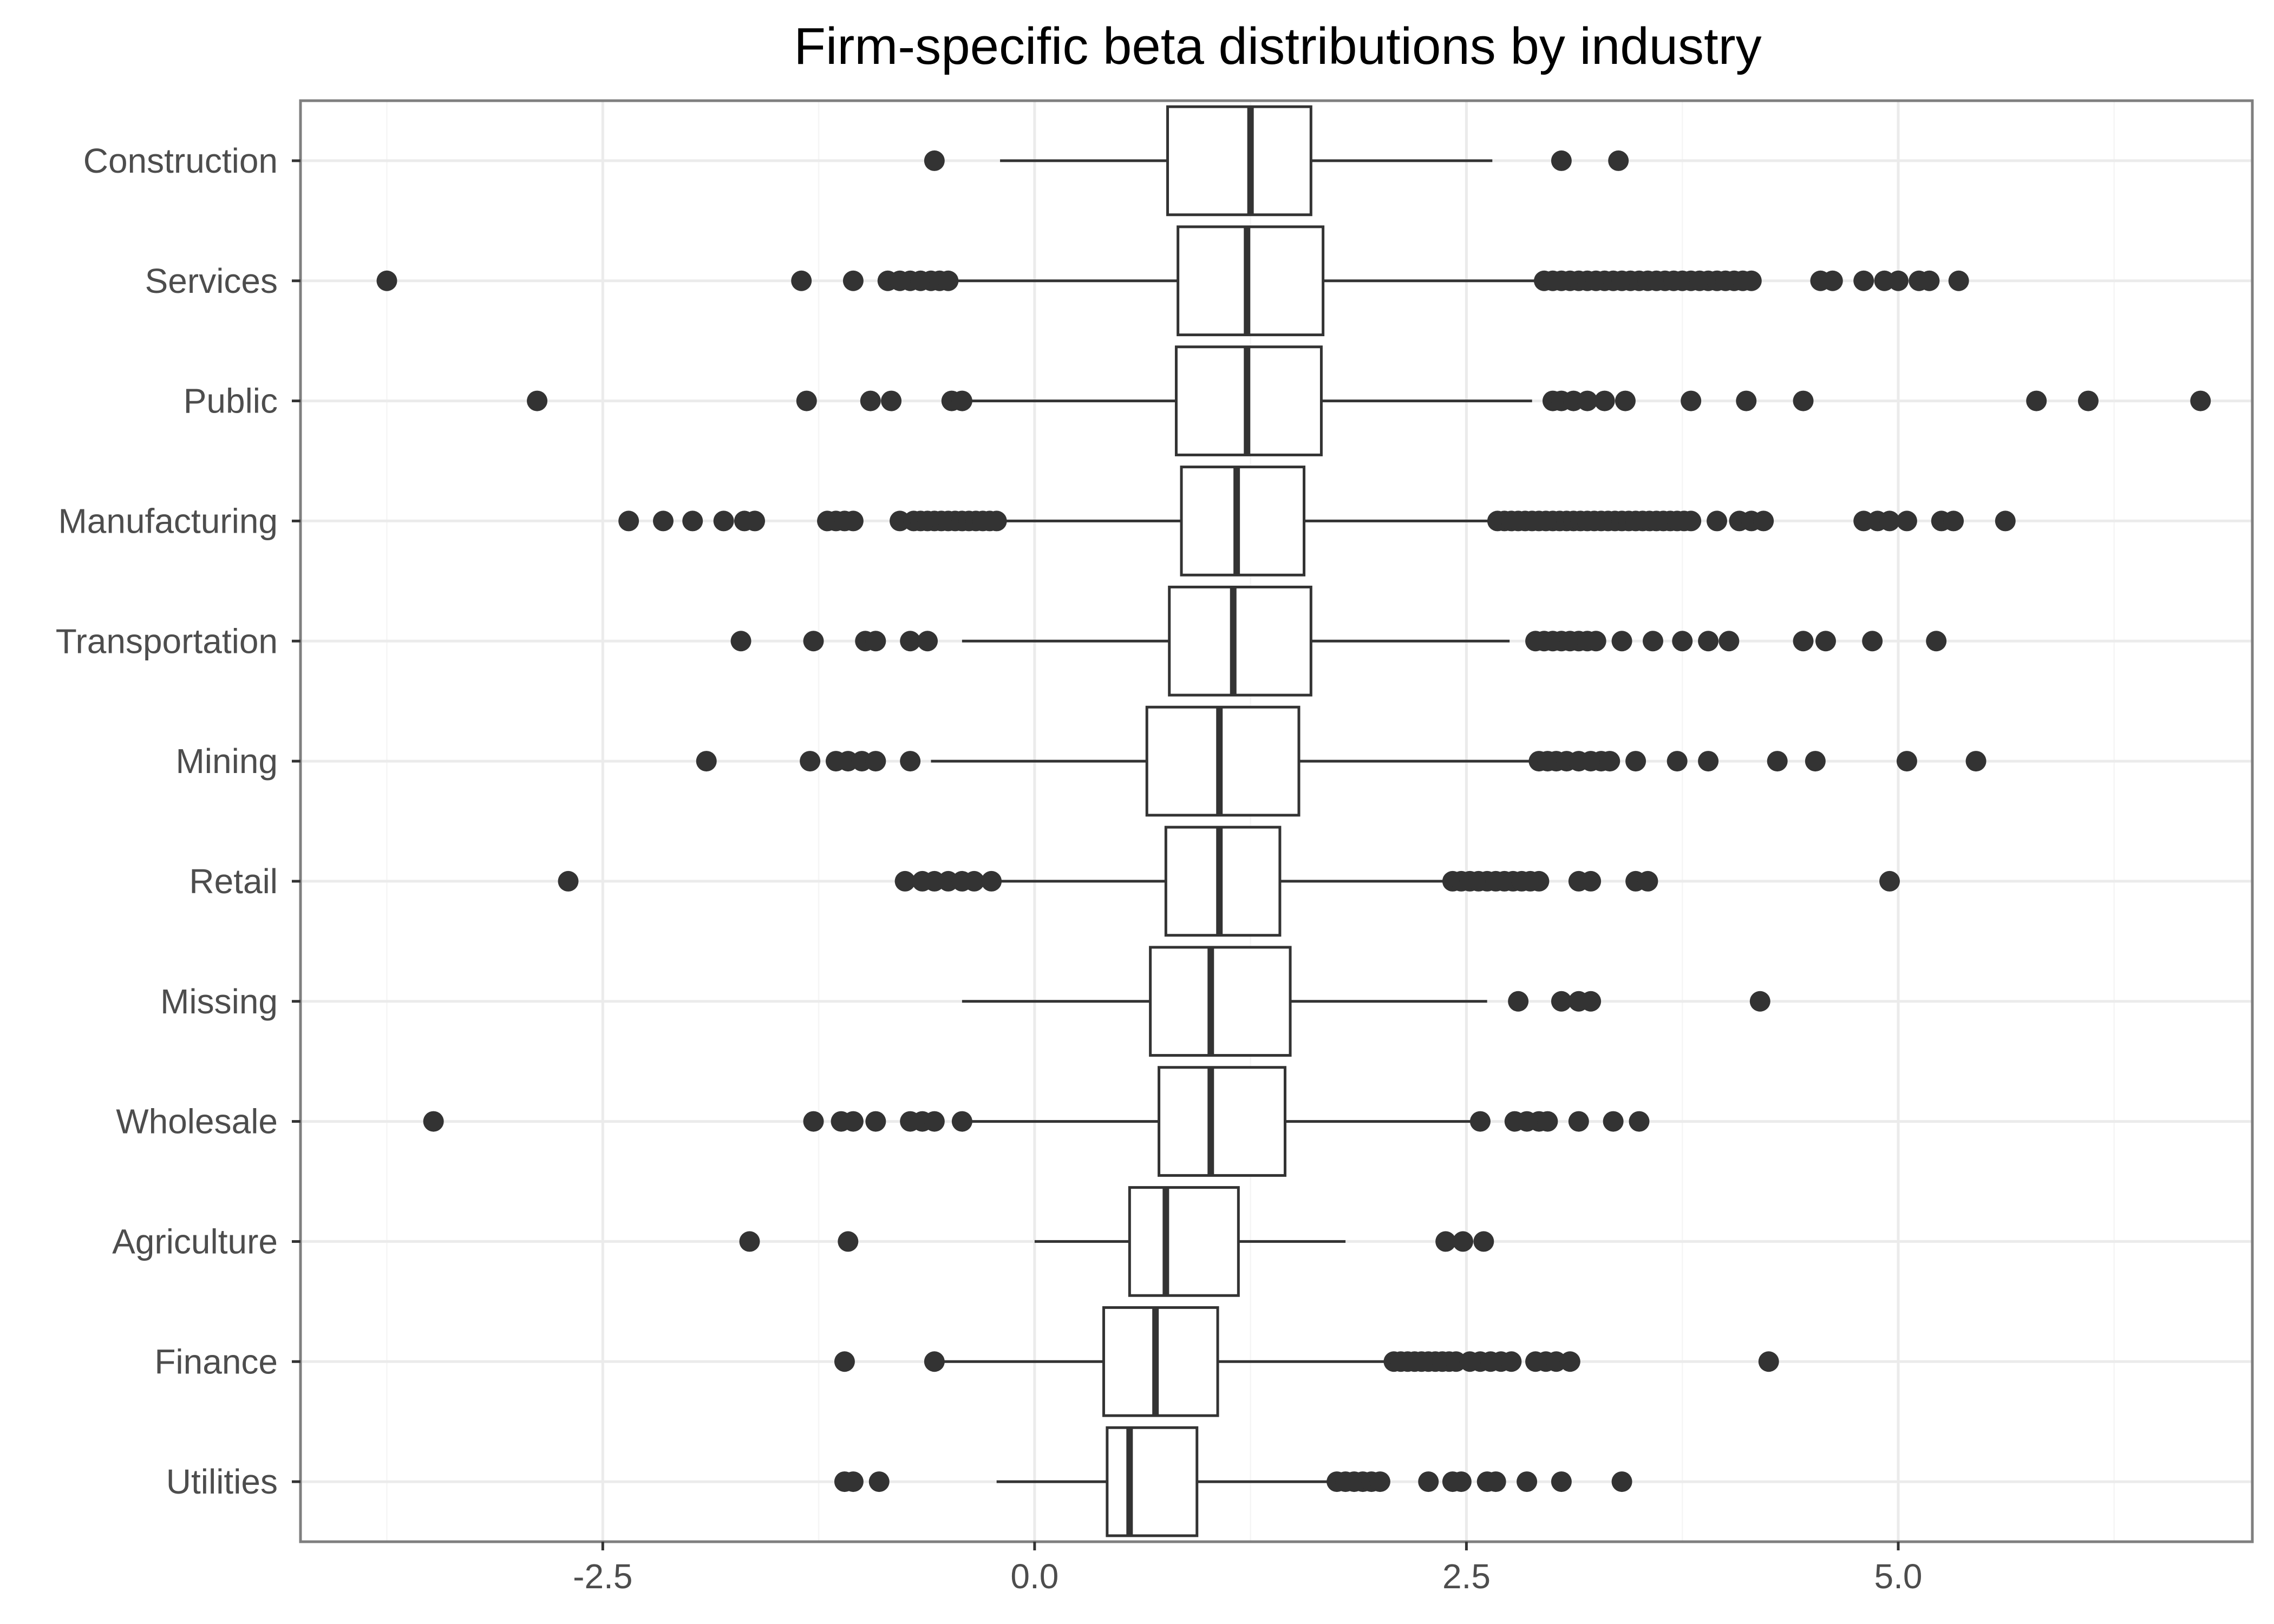  What do you see at coordinates (227, 761) in the screenshot?
I see `y-tick-label: Mining` at bounding box center [227, 761].